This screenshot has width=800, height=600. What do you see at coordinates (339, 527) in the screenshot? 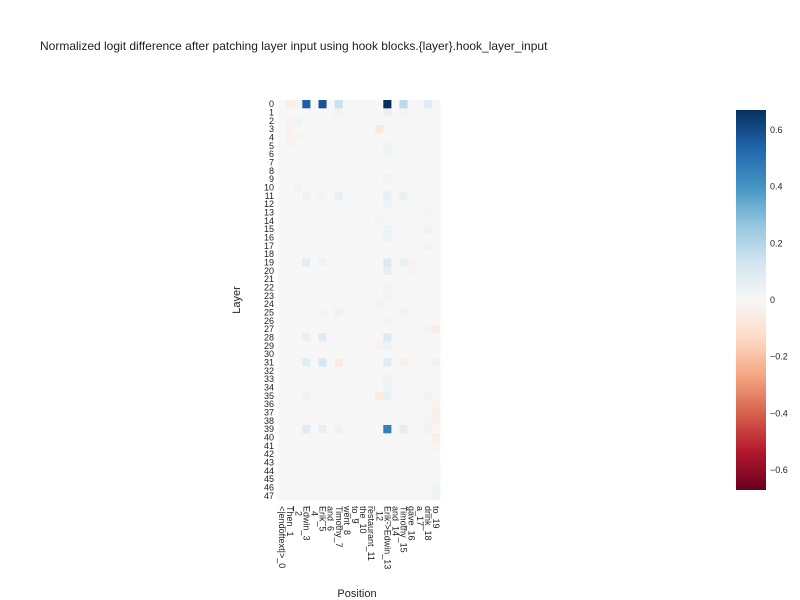
I see `x-tick-label: Timothy_7` at bounding box center [339, 527].